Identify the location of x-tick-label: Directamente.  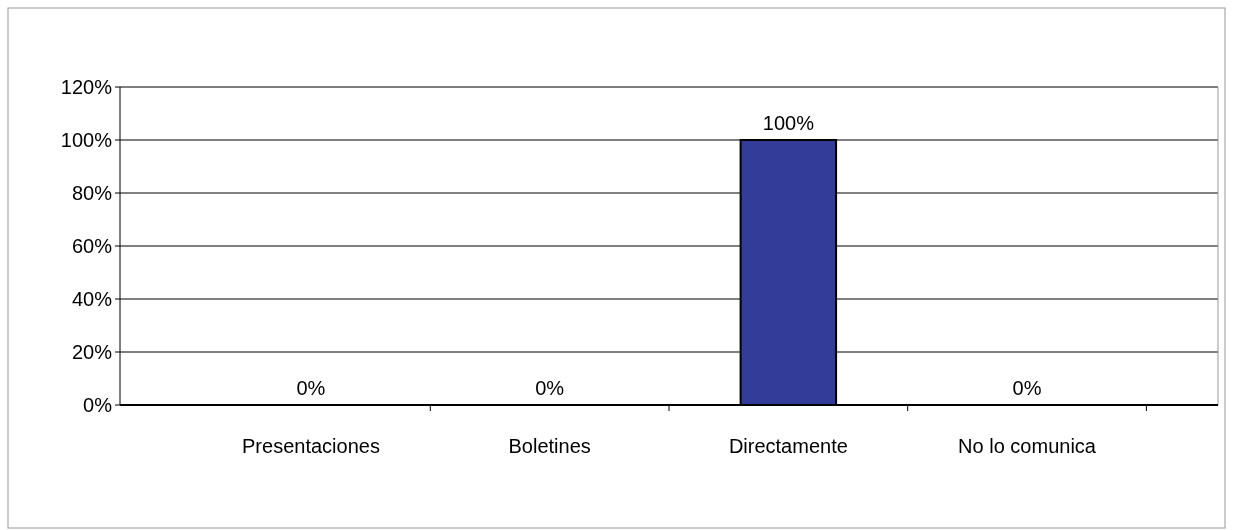
(788, 446).